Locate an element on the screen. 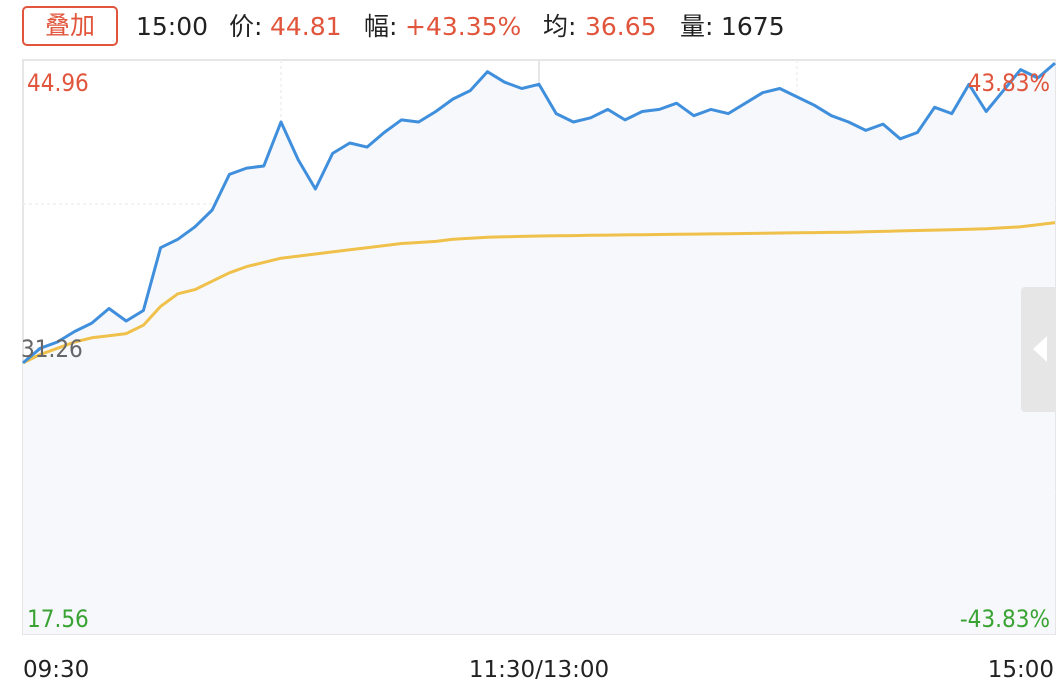  overlay-button: 叠加 is located at coordinates (70, 26).